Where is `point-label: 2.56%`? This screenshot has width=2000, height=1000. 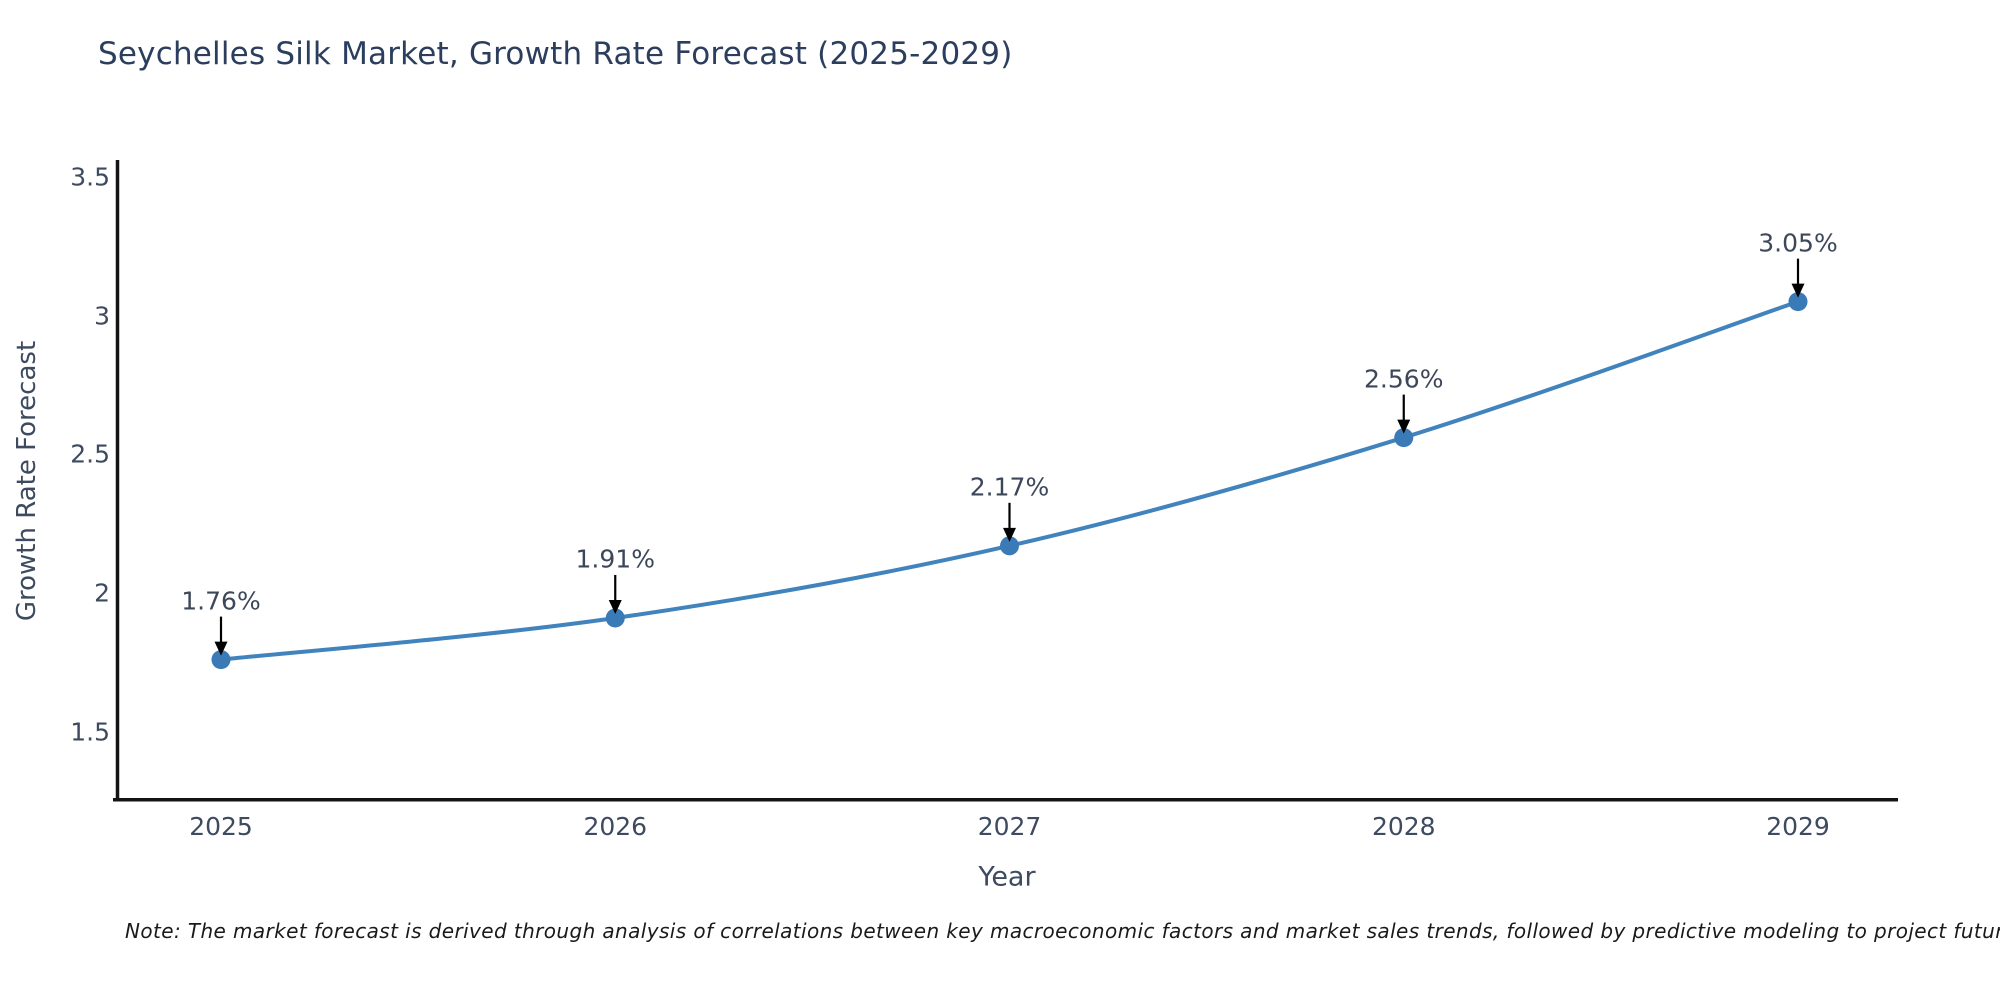
point-label: 2.56% is located at coordinates (1404, 379).